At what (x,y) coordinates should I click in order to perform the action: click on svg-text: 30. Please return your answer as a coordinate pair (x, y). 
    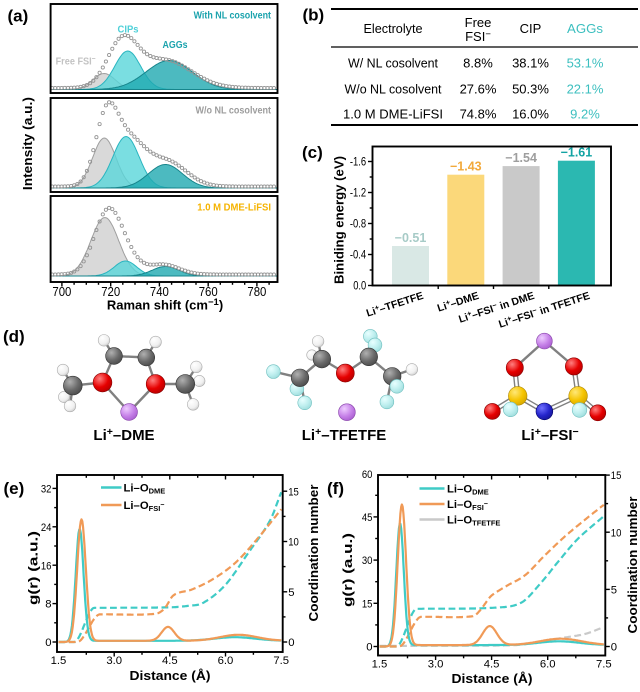
    Looking at the image, I should click on (367, 561).